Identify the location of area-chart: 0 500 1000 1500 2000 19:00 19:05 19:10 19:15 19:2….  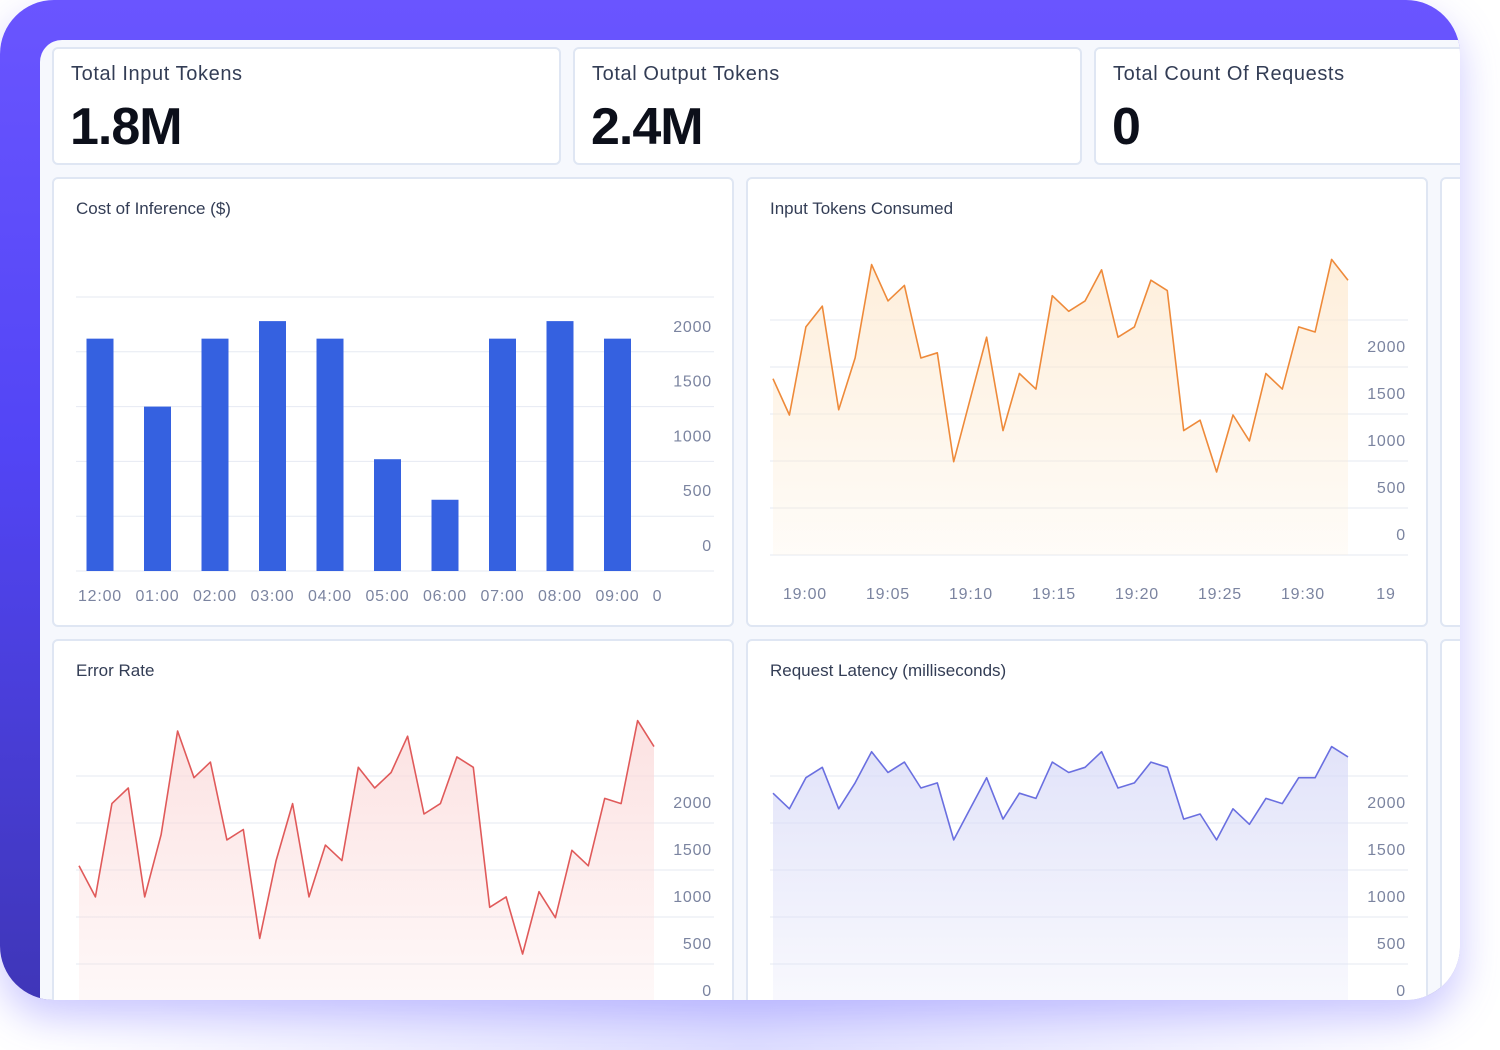
(1089, 430).